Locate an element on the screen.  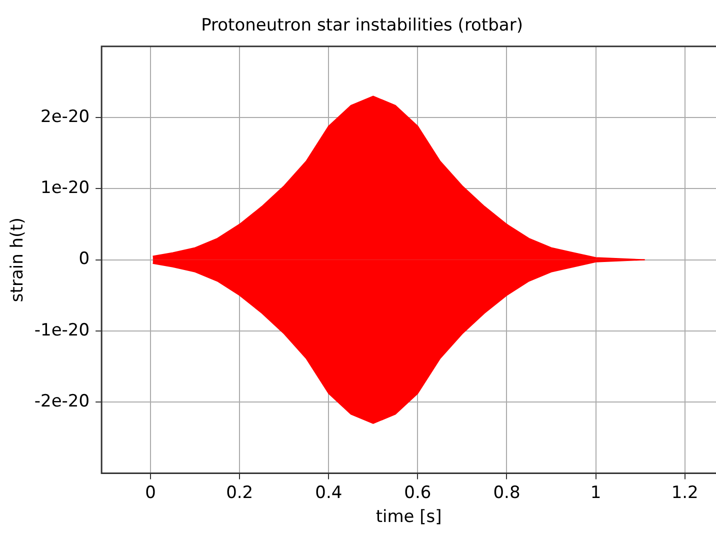
y-tick-label: 1e-20 is located at coordinates (65, 188).